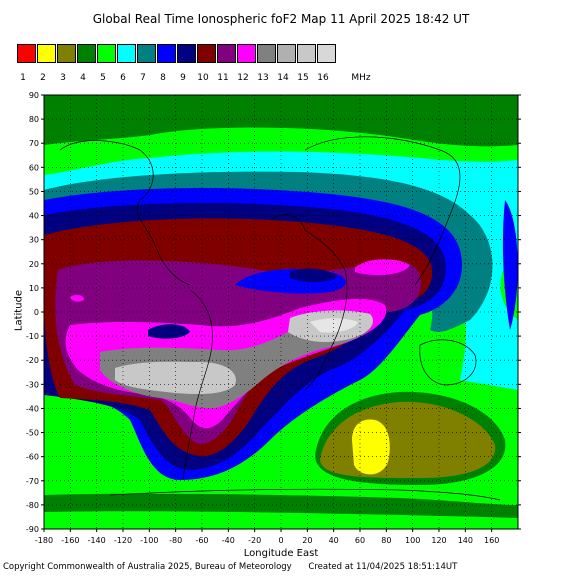 This screenshot has width=562, height=576. What do you see at coordinates (34, 95) in the screenshot?
I see `y-tick-label: 90` at bounding box center [34, 95].